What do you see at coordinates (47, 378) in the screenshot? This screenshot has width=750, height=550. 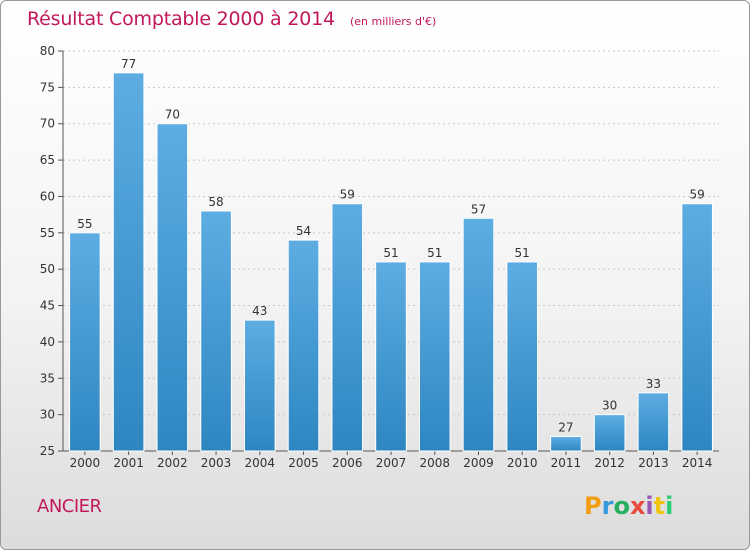 I see `y-tick-label: 35` at bounding box center [47, 378].